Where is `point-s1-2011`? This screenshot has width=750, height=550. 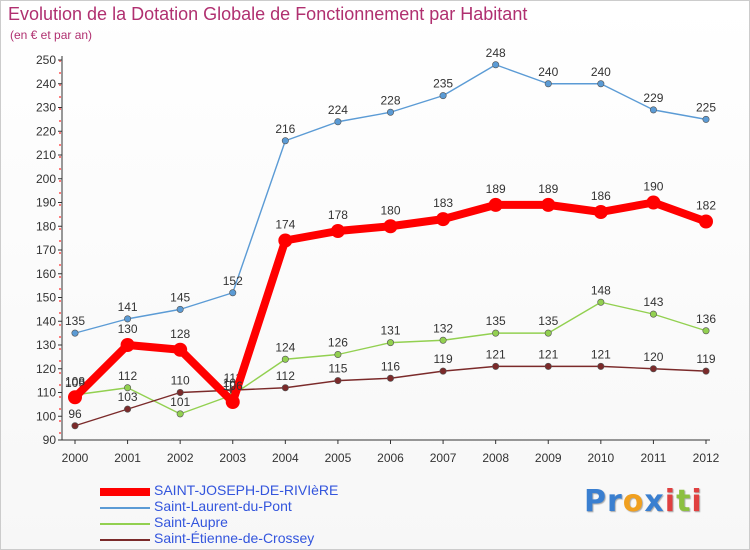 point-s1-2011 is located at coordinates (653, 110).